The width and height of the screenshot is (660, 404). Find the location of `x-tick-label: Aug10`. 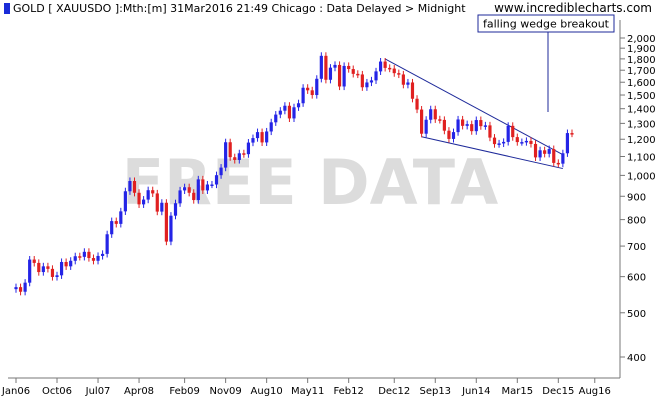

x-tick-label: Aug10 is located at coordinates (267, 391).